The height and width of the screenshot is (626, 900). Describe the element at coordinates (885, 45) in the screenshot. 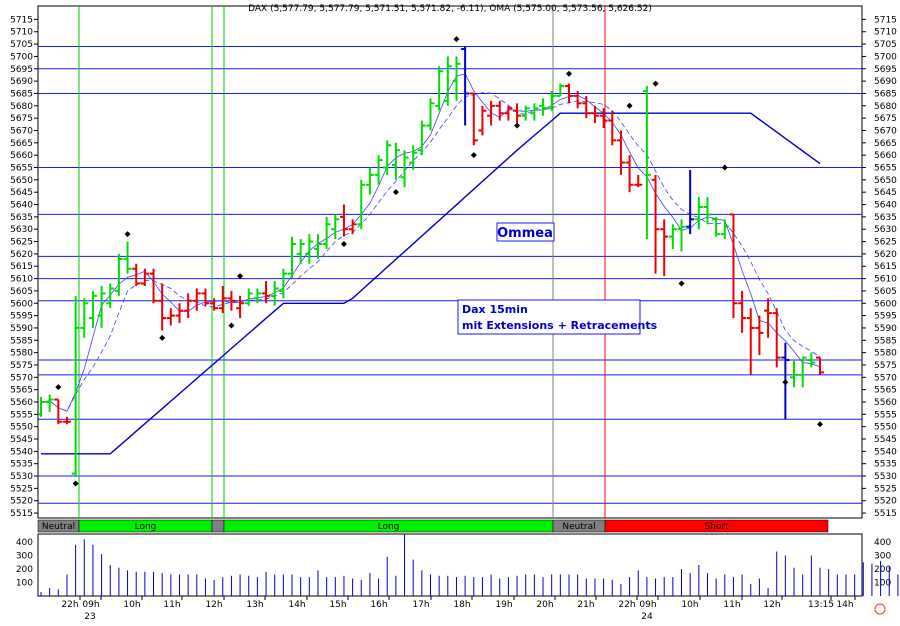

I see `y-tick-label-right: 5705` at that location.